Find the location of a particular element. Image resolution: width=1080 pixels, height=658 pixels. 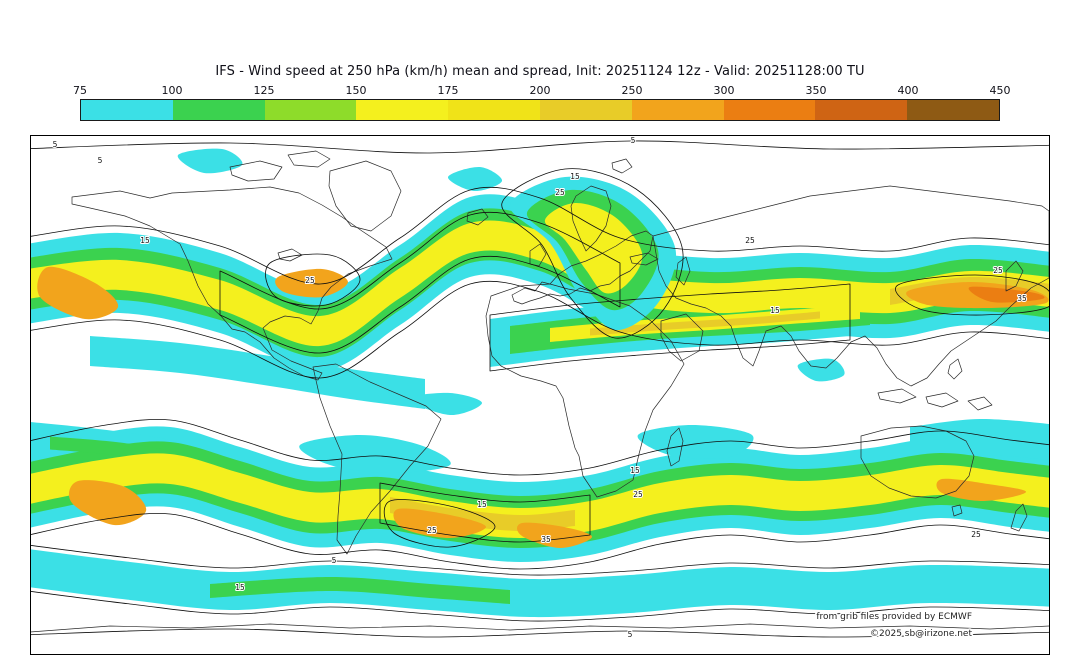

coastline-north-america is located at coordinates (232, 283).